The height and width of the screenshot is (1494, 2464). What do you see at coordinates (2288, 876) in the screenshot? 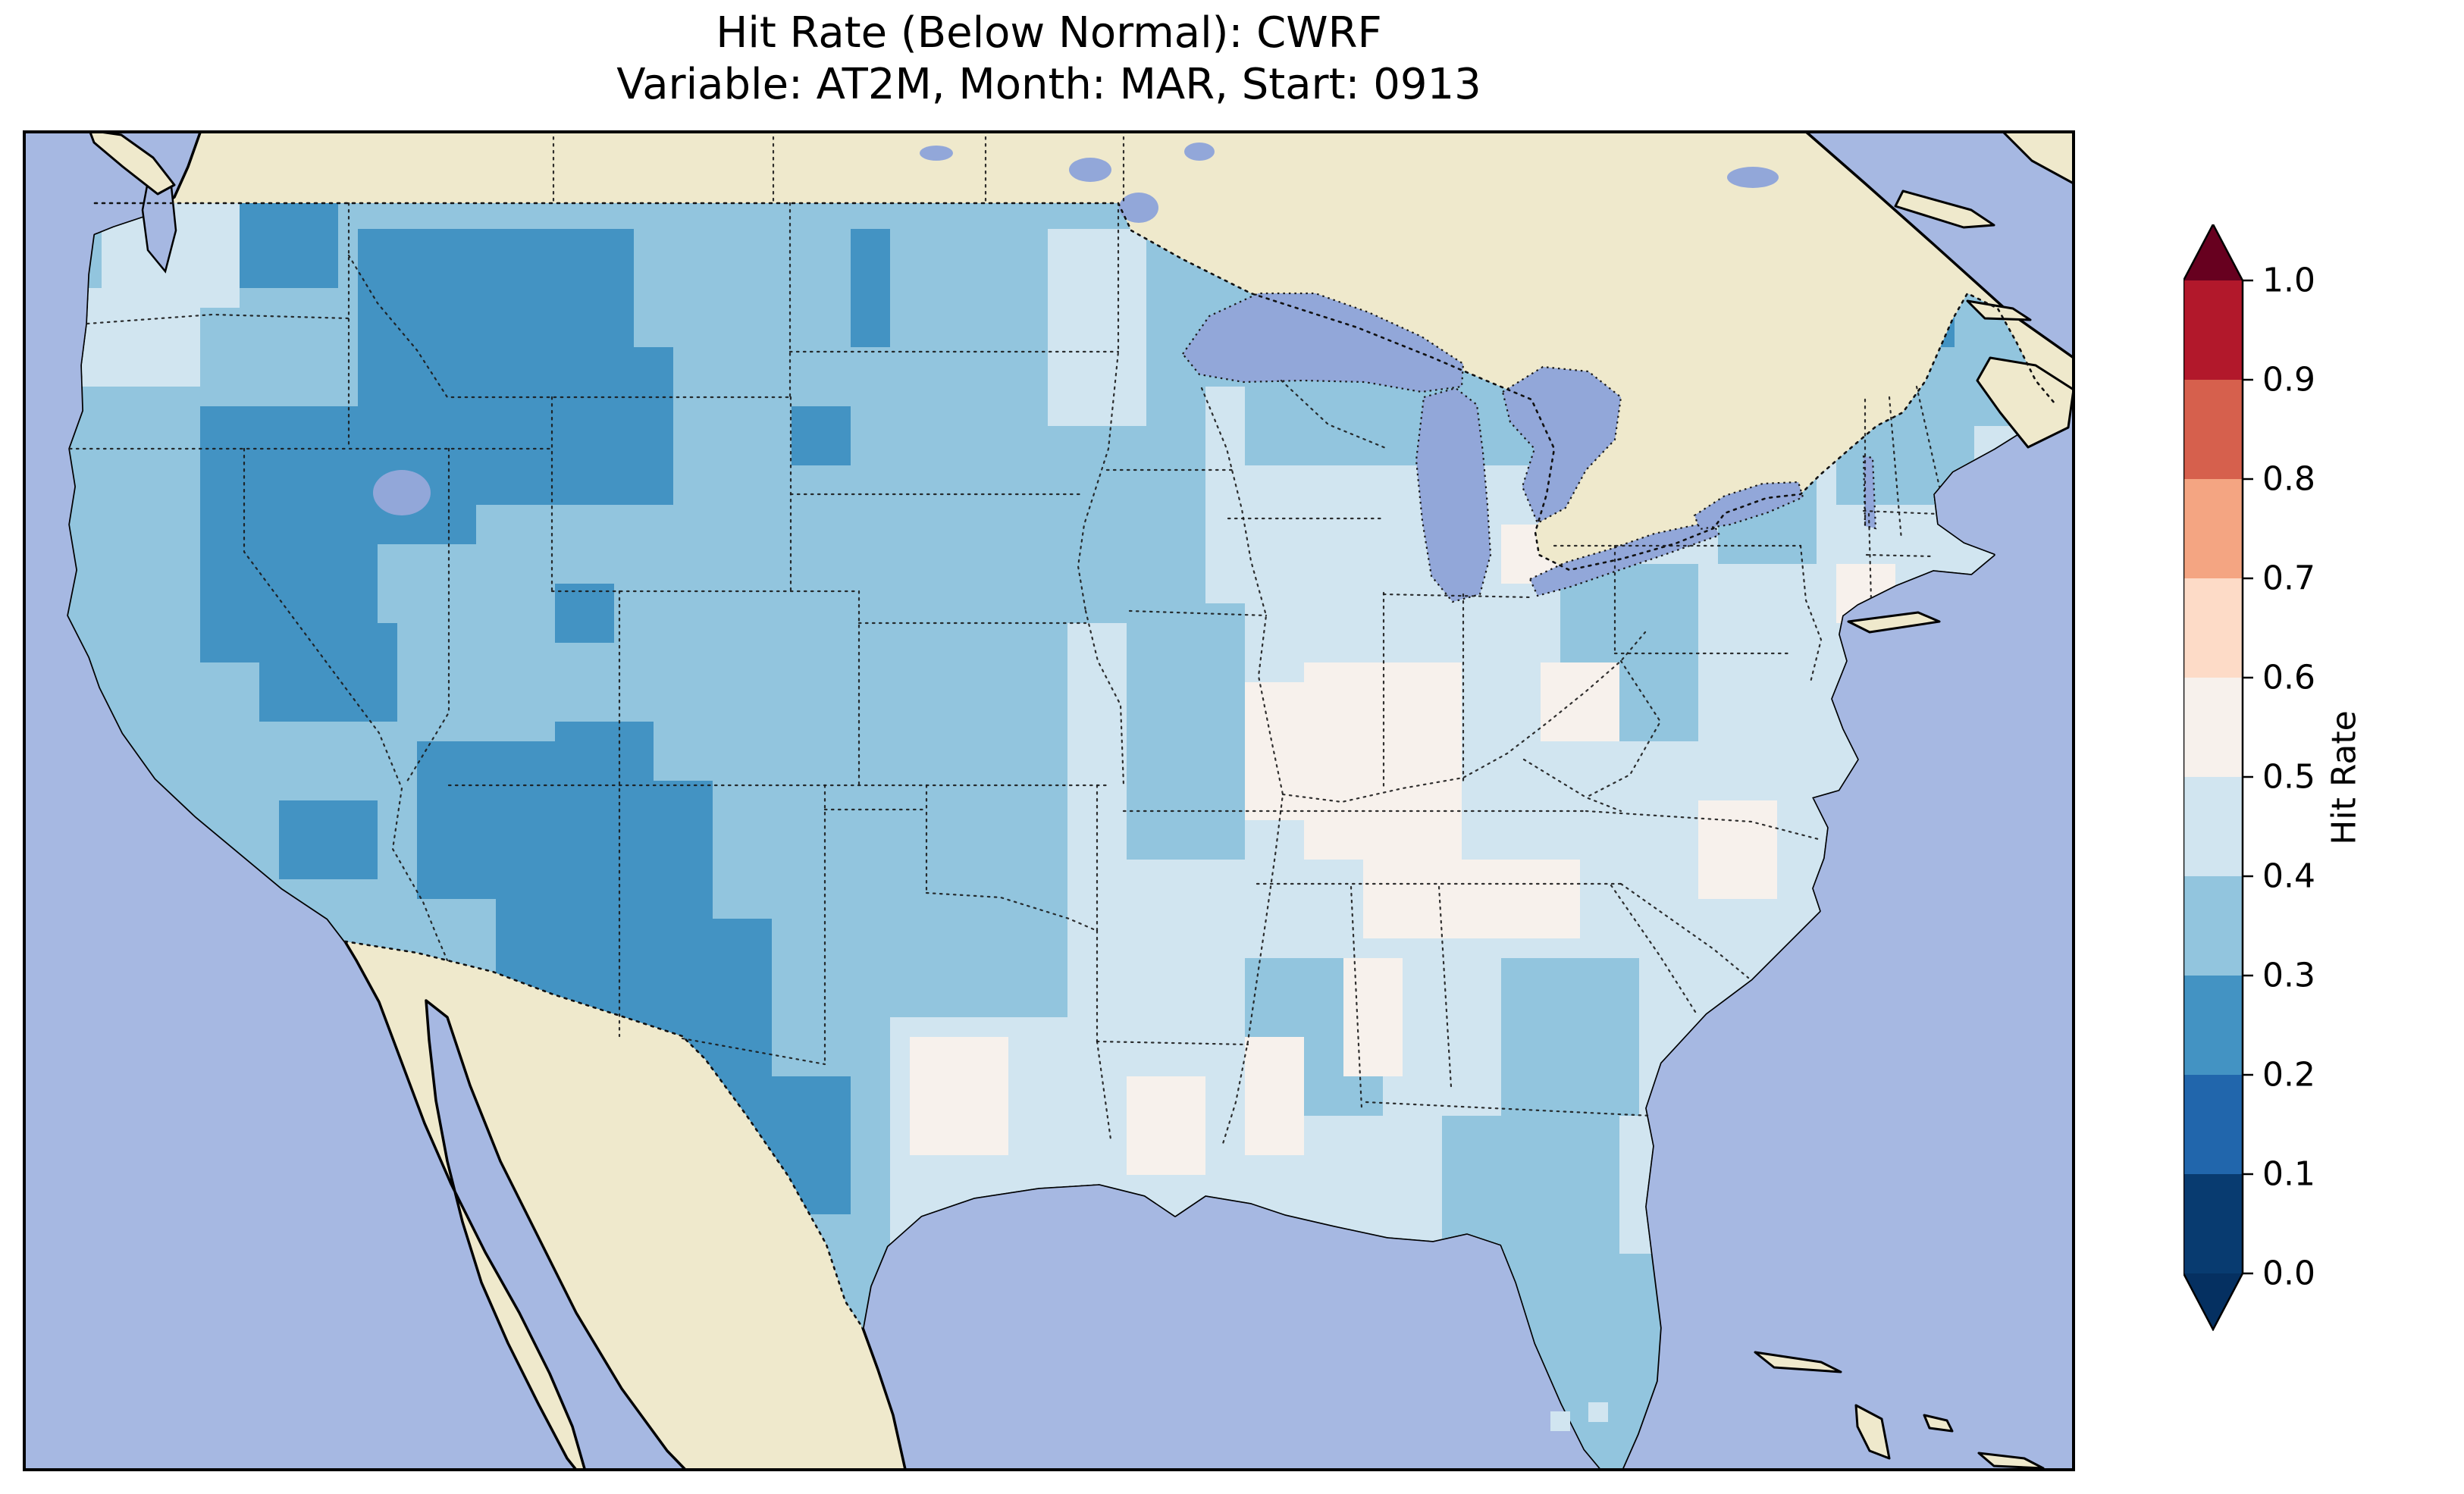
I see `colorbar-tick-label: 0.4` at bounding box center [2288, 876].